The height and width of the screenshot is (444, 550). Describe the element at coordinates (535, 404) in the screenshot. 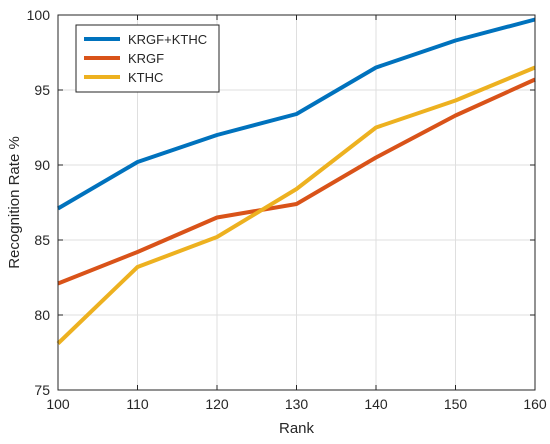

I see `x-tick-label: 160` at that location.